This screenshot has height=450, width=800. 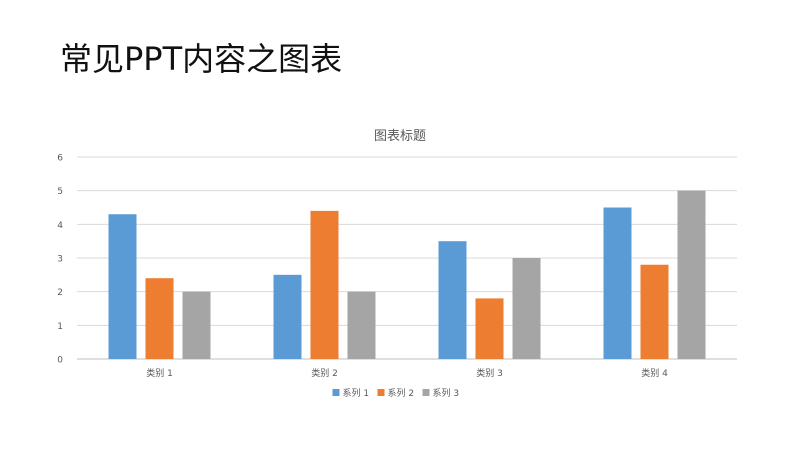 What do you see at coordinates (201, 59) in the screenshot?
I see `slide-title: 常见PPT内容之图表` at bounding box center [201, 59].